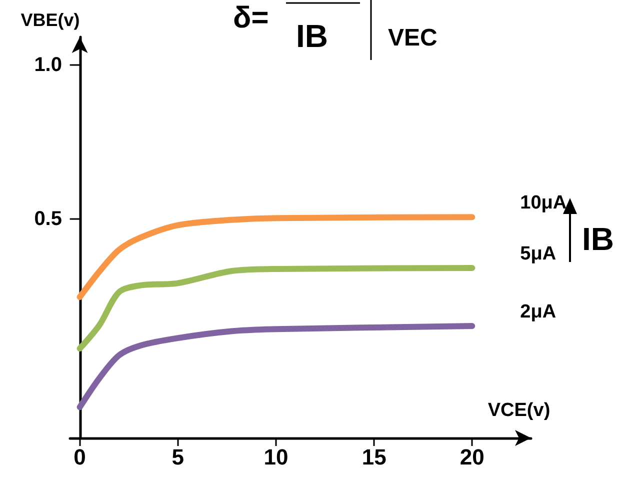 The image size is (617, 481). Describe the element at coordinates (413, 38) in the screenshot. I see `annotation: VEC` at that location.